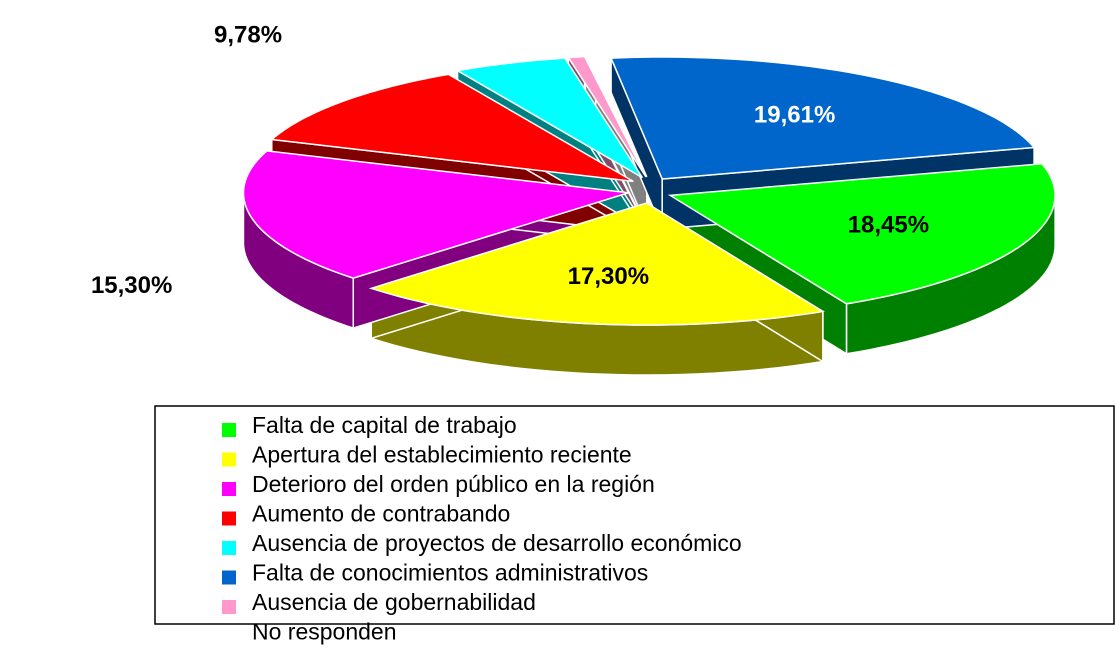 Image resolution: width=1115 pixels, height=655 pixels. What do you see at coordinates (384, 425) in the screenshot?
I see `legend-label: Falta de capital de trabajo` at bounding box center [384, 425].